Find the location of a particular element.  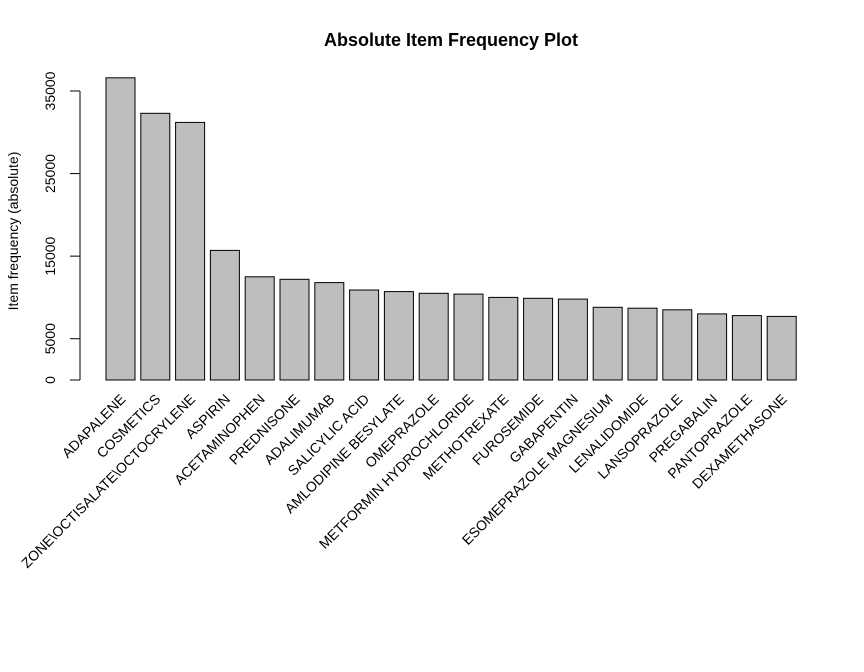

y-tick-label: 15000 is located at coordinates (50, 255).